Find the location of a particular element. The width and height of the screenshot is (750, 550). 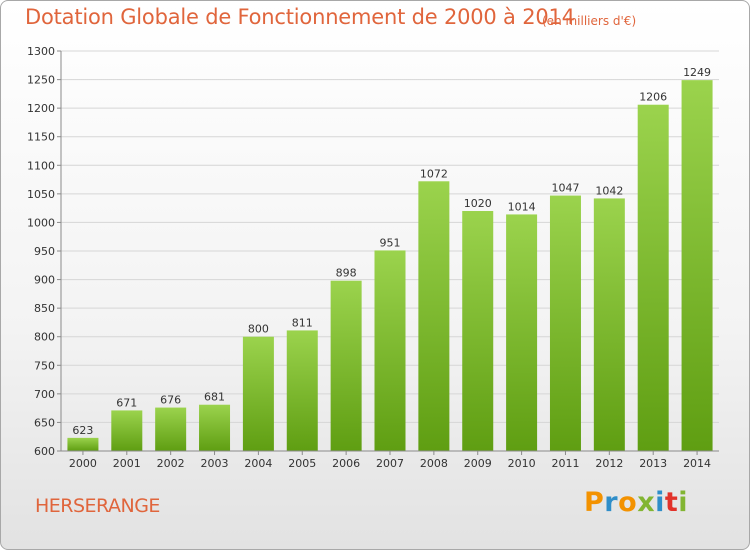

data-label: 1014 is located at coordinates (522, 206).